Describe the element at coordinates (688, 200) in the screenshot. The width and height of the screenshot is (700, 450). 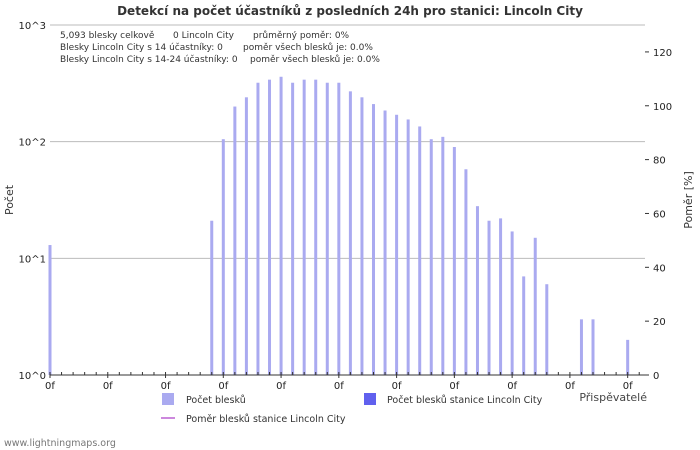
I see `y2-axis-label: Poměr [%]` at that location.